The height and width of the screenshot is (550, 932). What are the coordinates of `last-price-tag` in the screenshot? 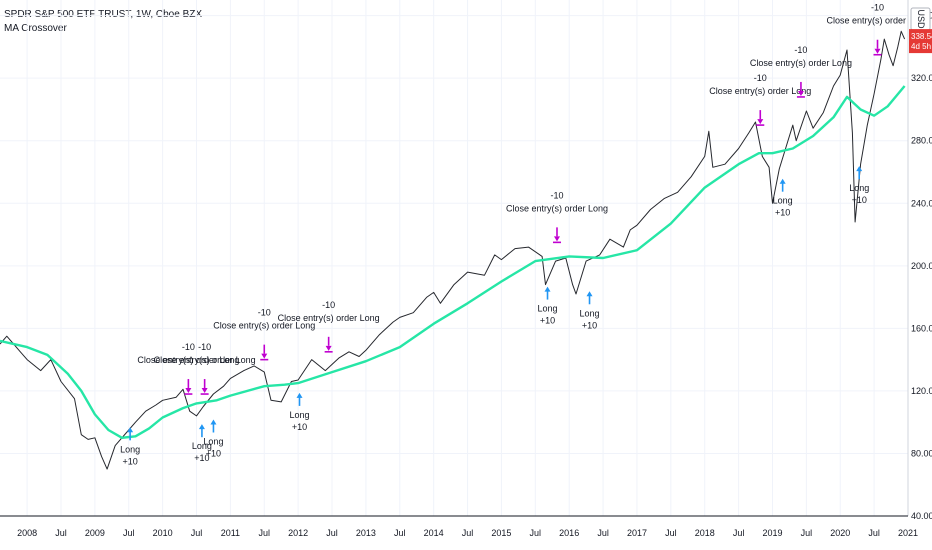 It's located at (920, 41).